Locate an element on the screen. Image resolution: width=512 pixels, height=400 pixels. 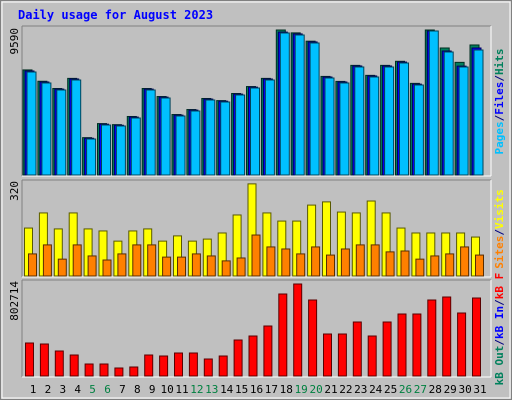
x-tick-label: 22 is located at coordinates (345, 389).